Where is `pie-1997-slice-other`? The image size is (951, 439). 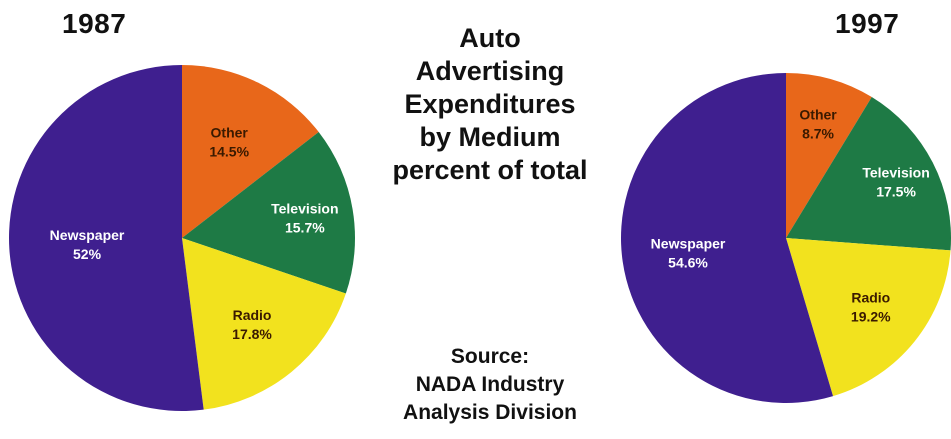
pie-1997-slice-other is located at coordinates (829, 155).